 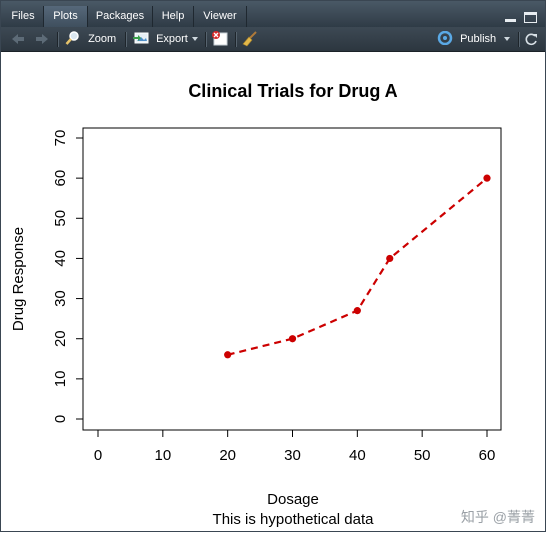 What do you see at coordinates (60, 379) in the screenshot?
I see `y-tick-label: 10` at bounding box center [60, 379].